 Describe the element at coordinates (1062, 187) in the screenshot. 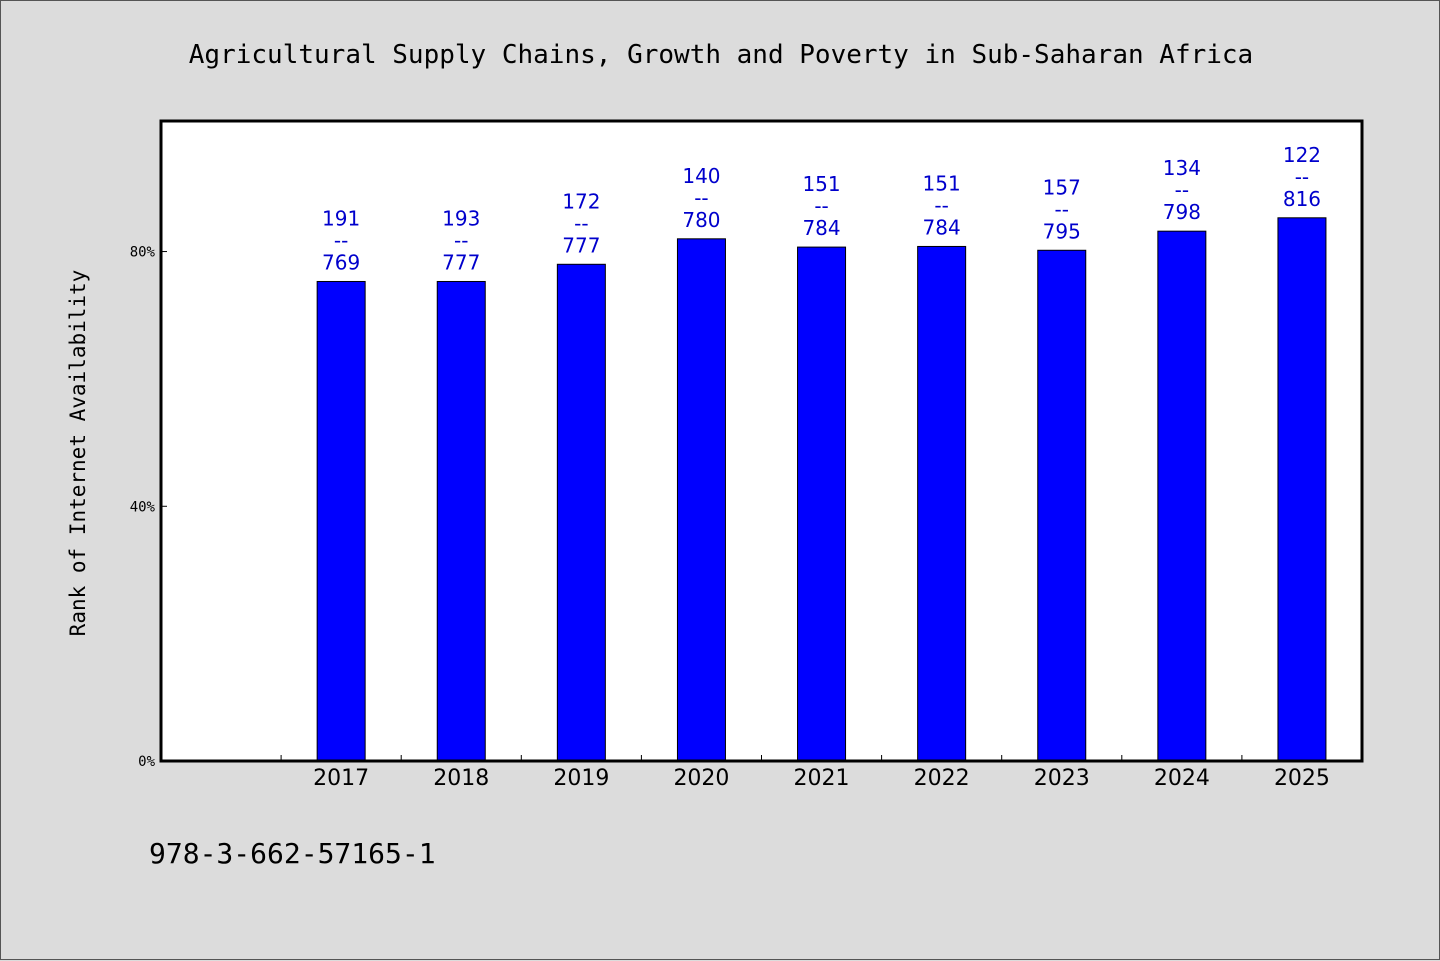

I see `data-label-2023-line-1: 157` at that location.